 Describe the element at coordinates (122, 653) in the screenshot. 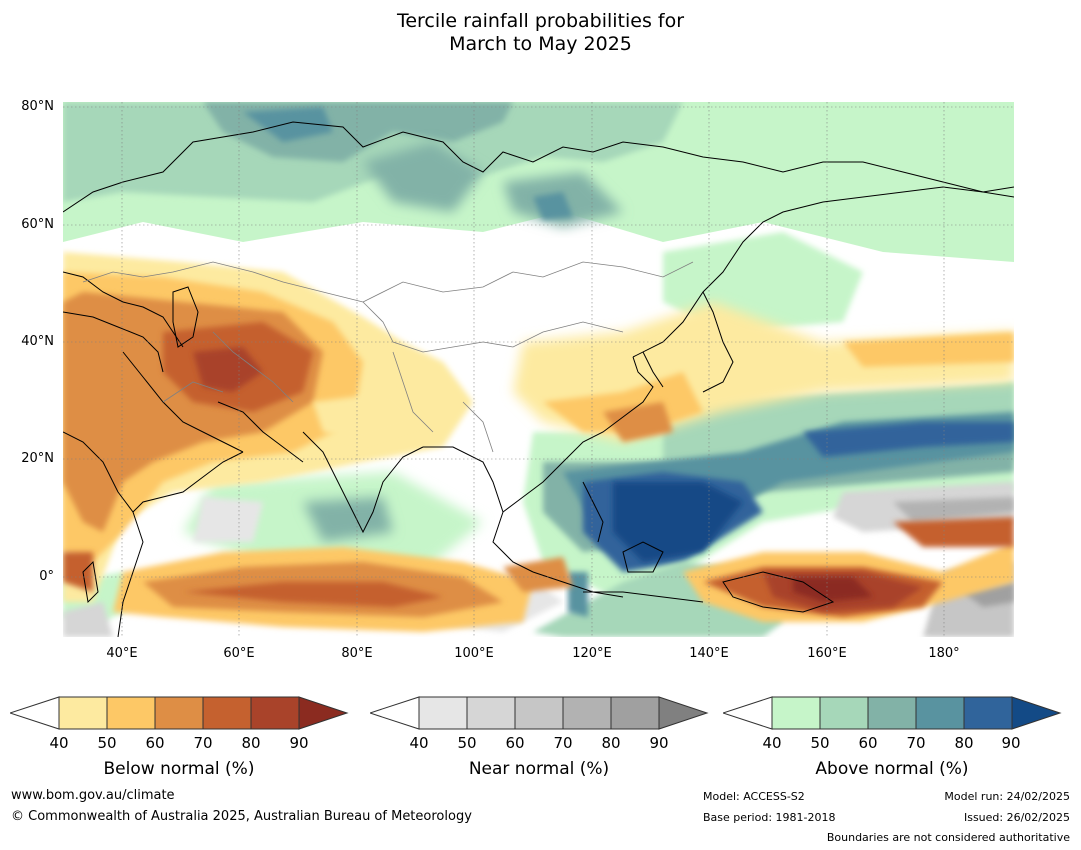

I see `lon-label-40e: 40°E` at that location.